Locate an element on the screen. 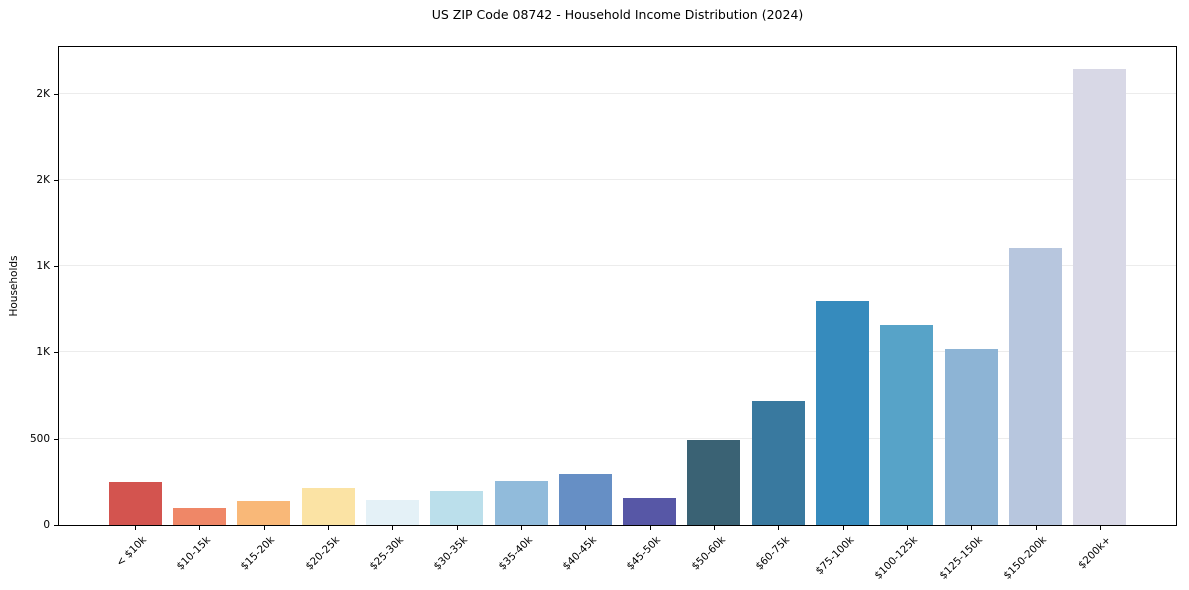 This screenshot has height=590, width=1189. x-tick-label: $60-75k is located at coordinates (772, 553).